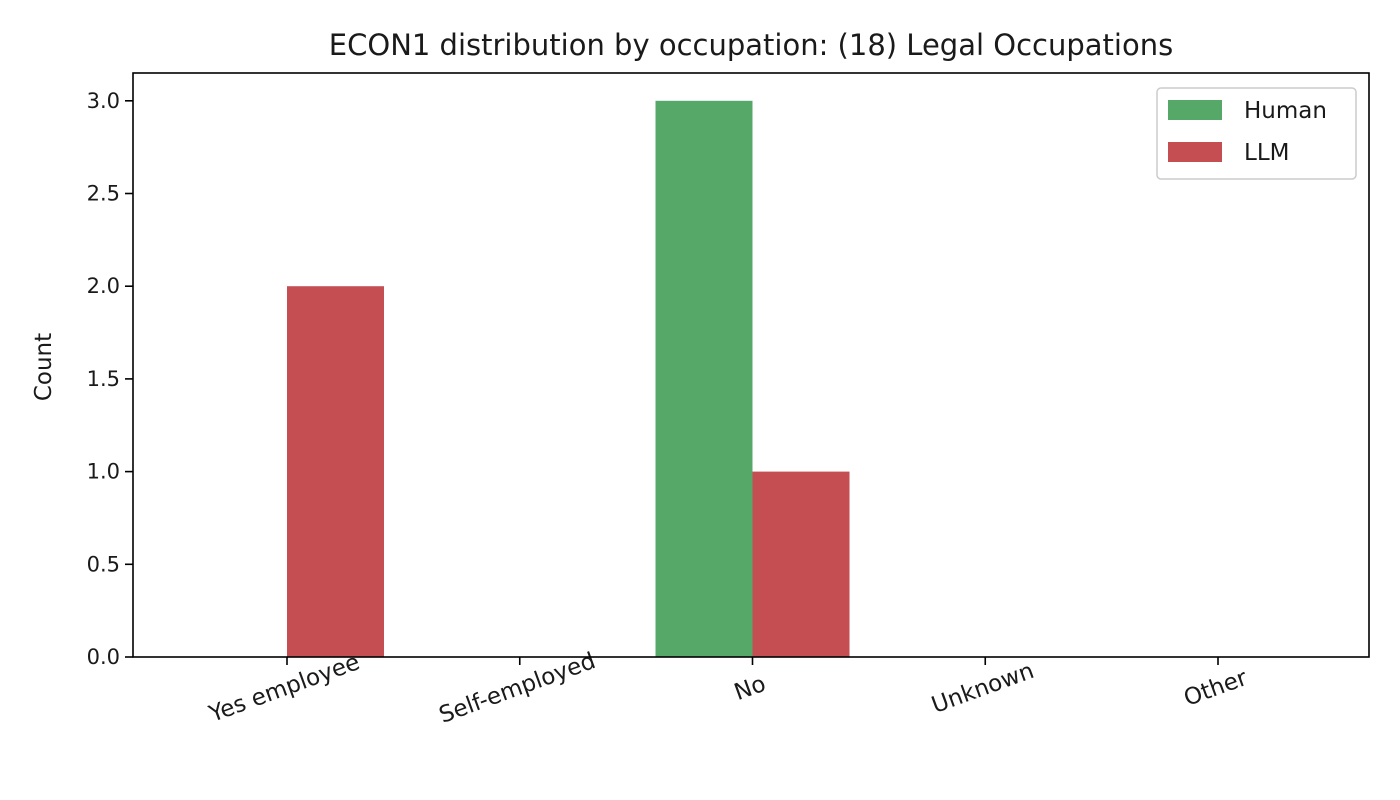  Describe the element at coordinates (103, 379) in the screenshot. I see `y-tick-label: 1.5` at that location.